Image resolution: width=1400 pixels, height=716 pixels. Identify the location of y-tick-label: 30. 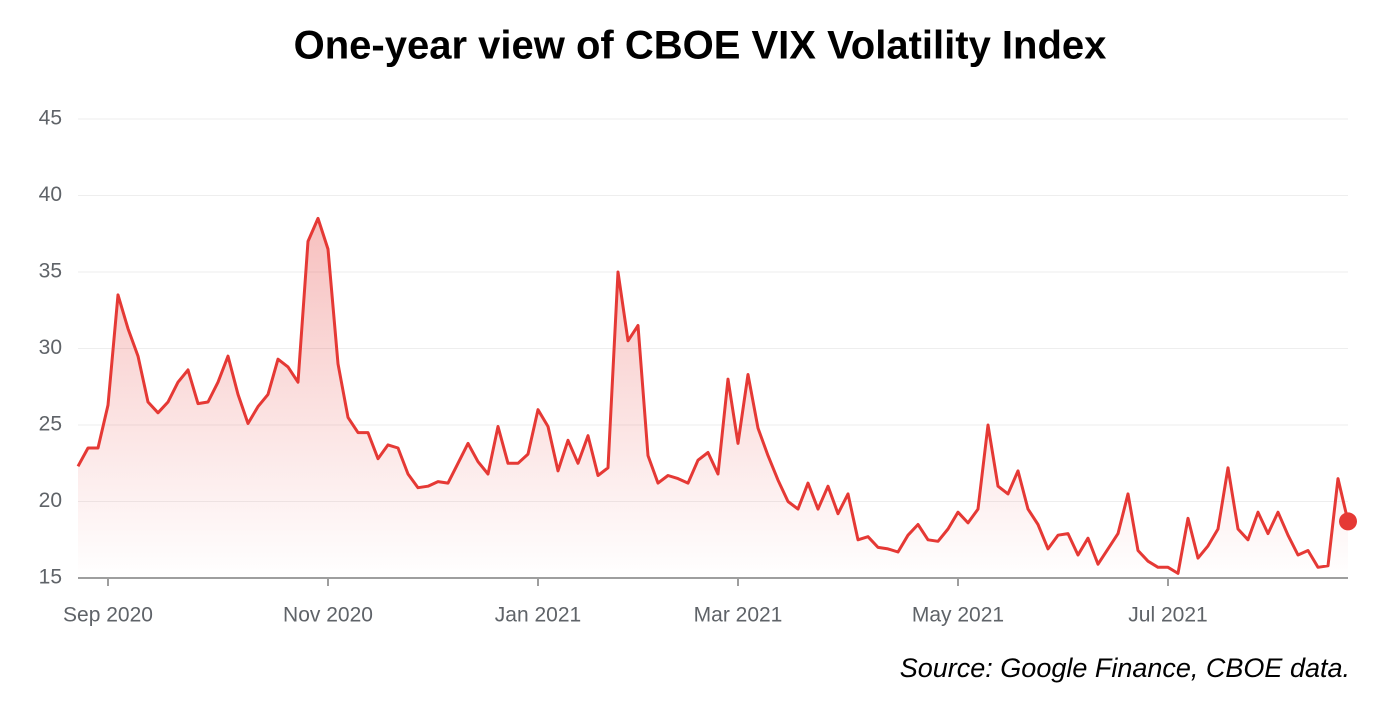
(50, 347).